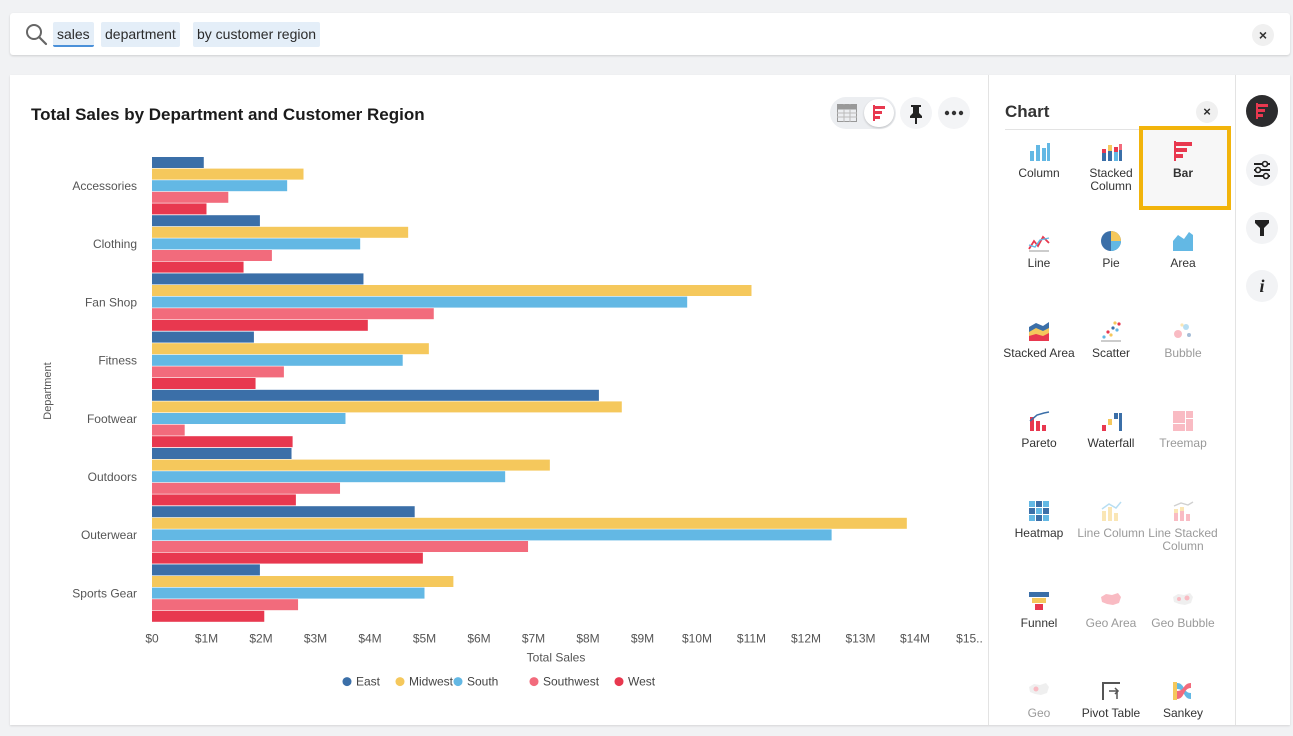 The height and width of the screenshot is (736, 1293). I want to click on pivot-table-icon, so click(1111, 691).